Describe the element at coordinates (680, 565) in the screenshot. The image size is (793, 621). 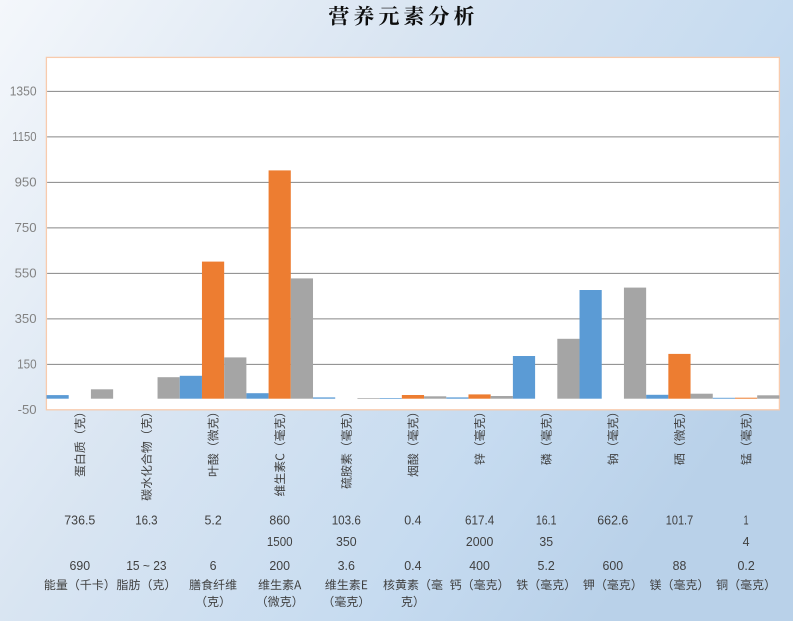
I see `svg-text: 88` at that location.